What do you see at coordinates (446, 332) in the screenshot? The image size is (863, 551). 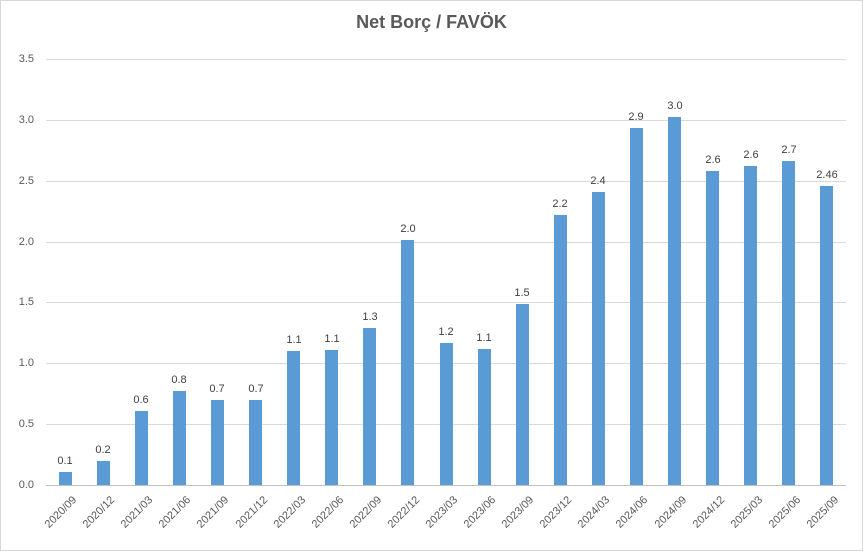 I see `bar-value-label: 1.2` at bounding box center [446, 332].